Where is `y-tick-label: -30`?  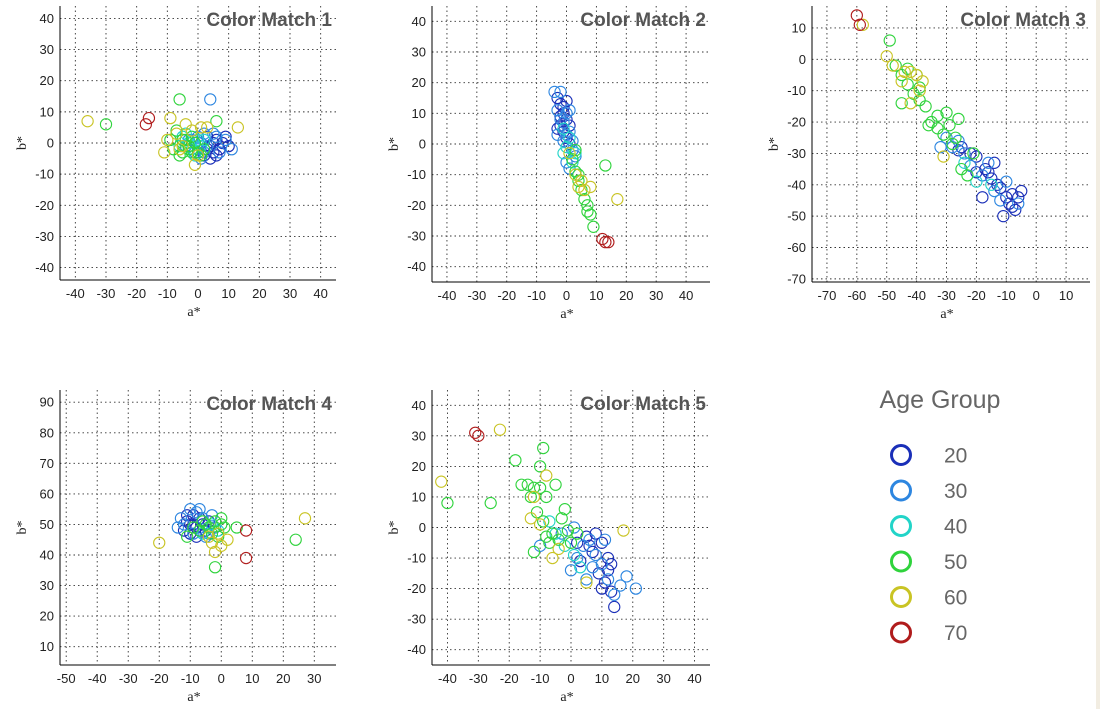 y-tick-label: -30 is located at coordinates (416, 236).